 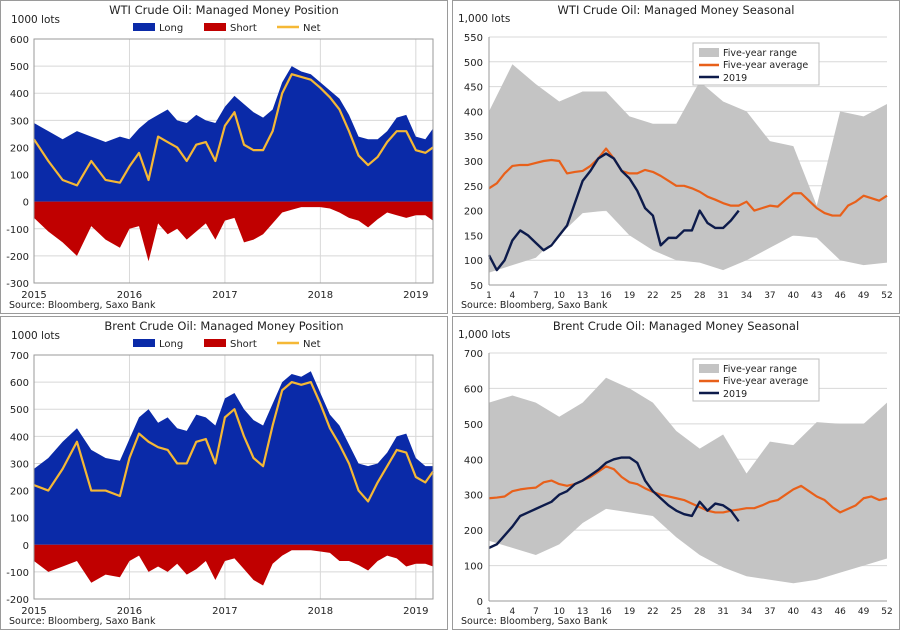 I want to click on five-year-average-line, so click(x=688, y=489).